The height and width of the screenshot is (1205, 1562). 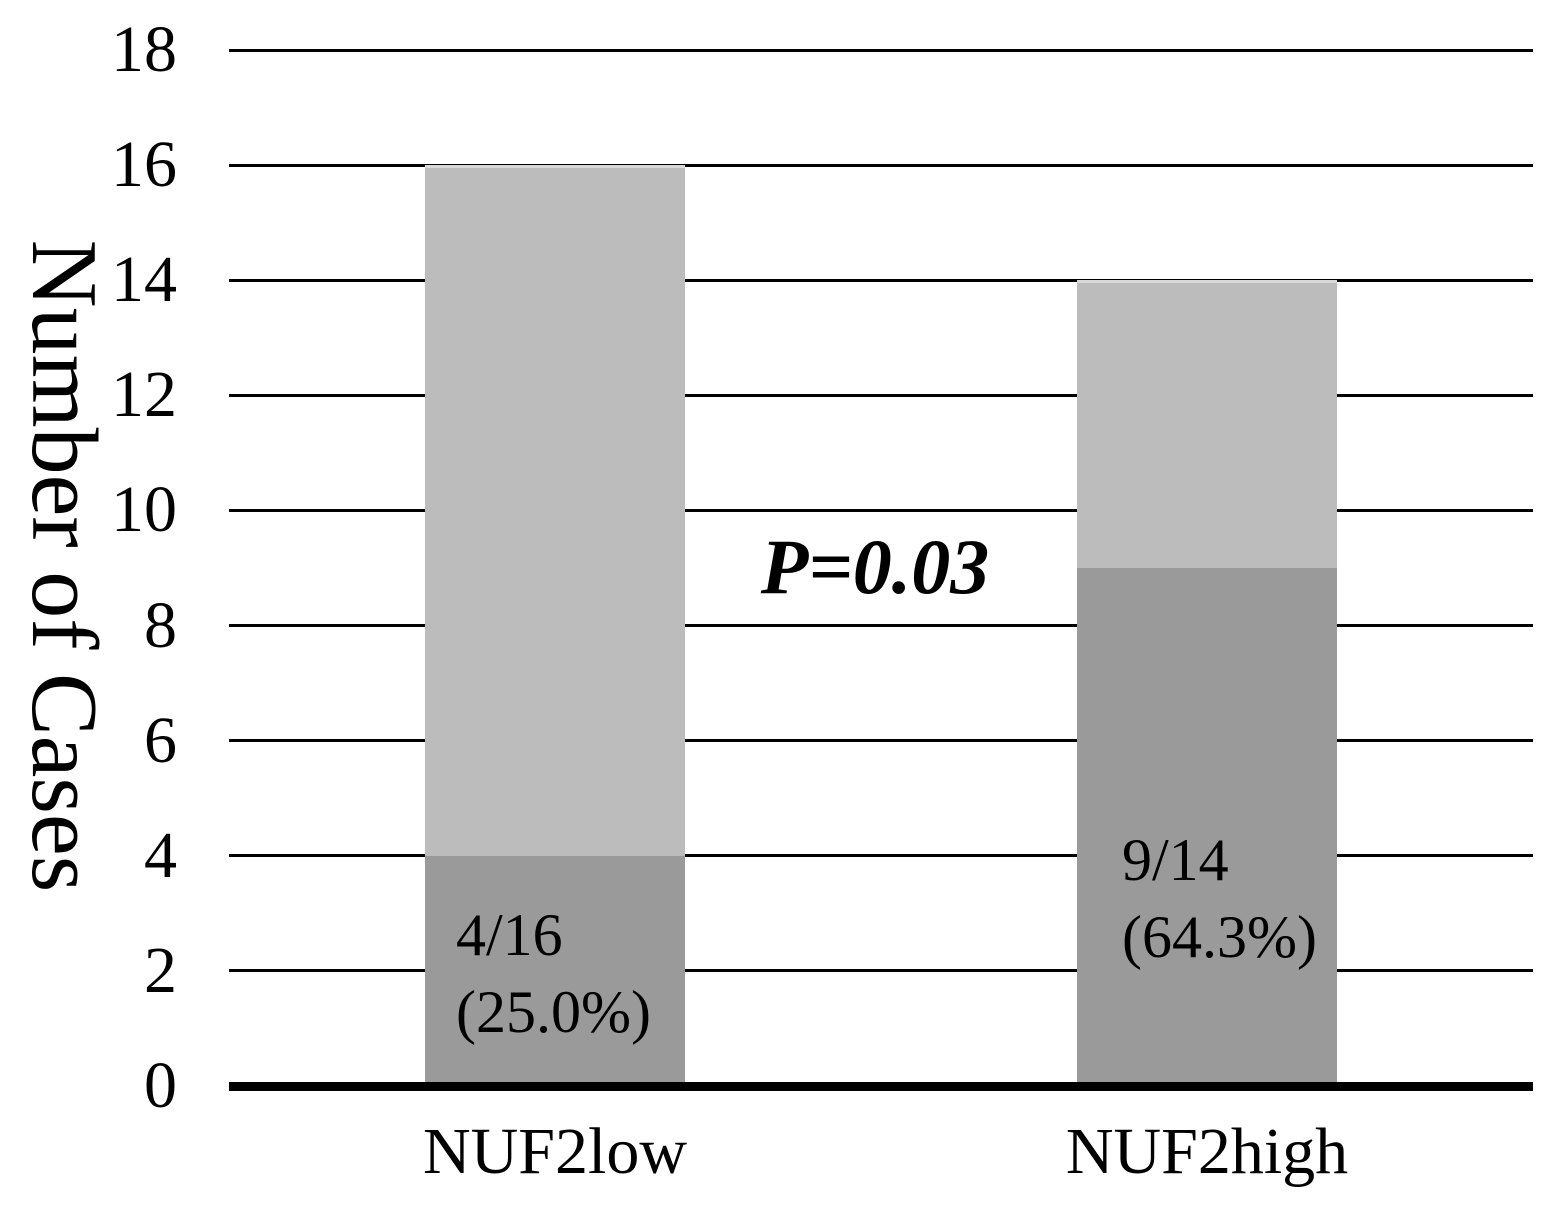 What do you see at coordinates (555, 1151) in the screenshot?
I see `category-label-nuf2low: NUF2low` at bounding box center [555, 1151].